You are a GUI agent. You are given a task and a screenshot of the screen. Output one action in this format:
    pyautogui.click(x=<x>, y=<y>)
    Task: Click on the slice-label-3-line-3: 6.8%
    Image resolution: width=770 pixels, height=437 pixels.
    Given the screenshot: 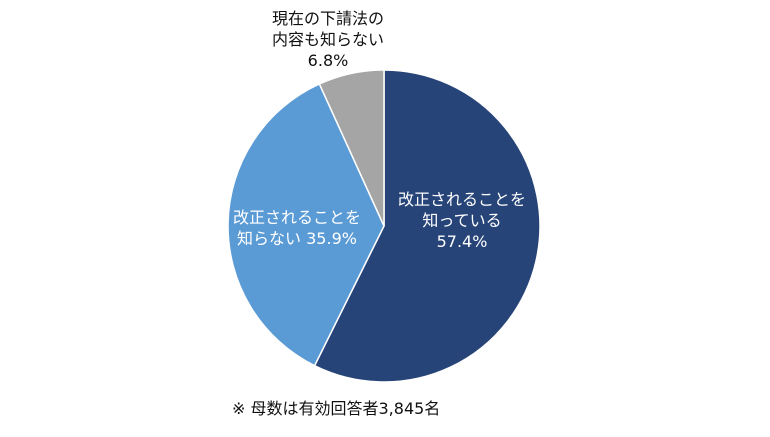 What is the action you would take?
    pyautogui.click(x=328, y=60)
    